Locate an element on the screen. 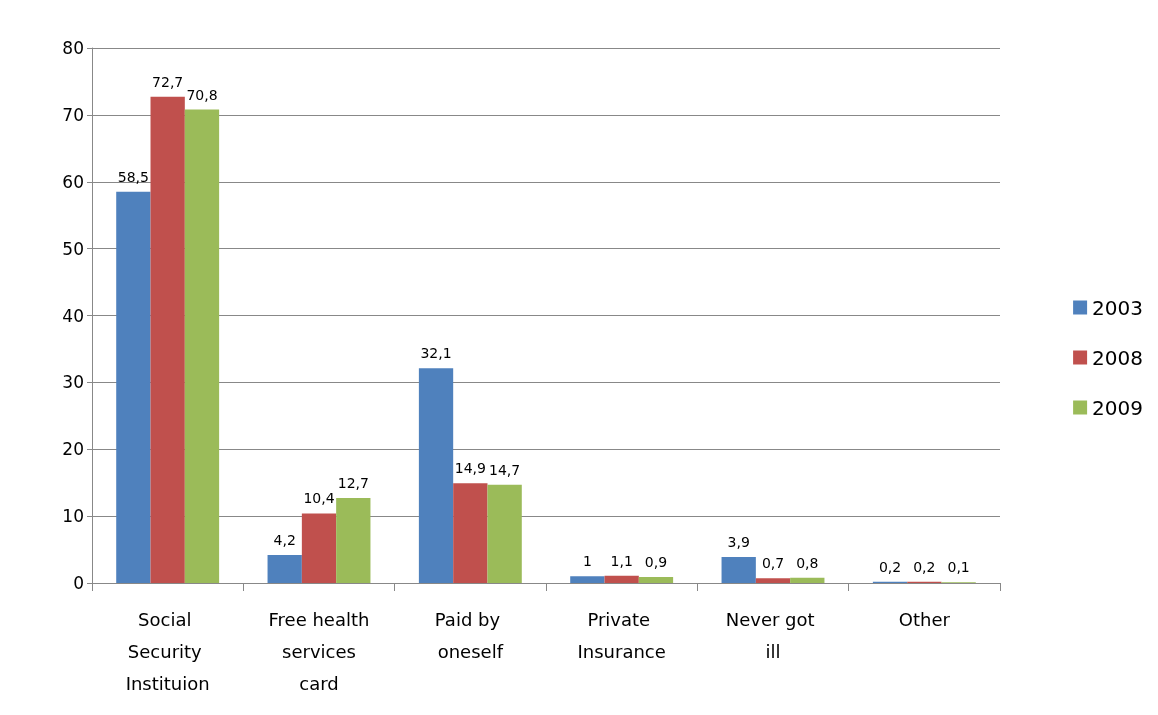 This screenshot has height=715, width=1158. data-label: 1,1 is located at coordinates (621, 560).